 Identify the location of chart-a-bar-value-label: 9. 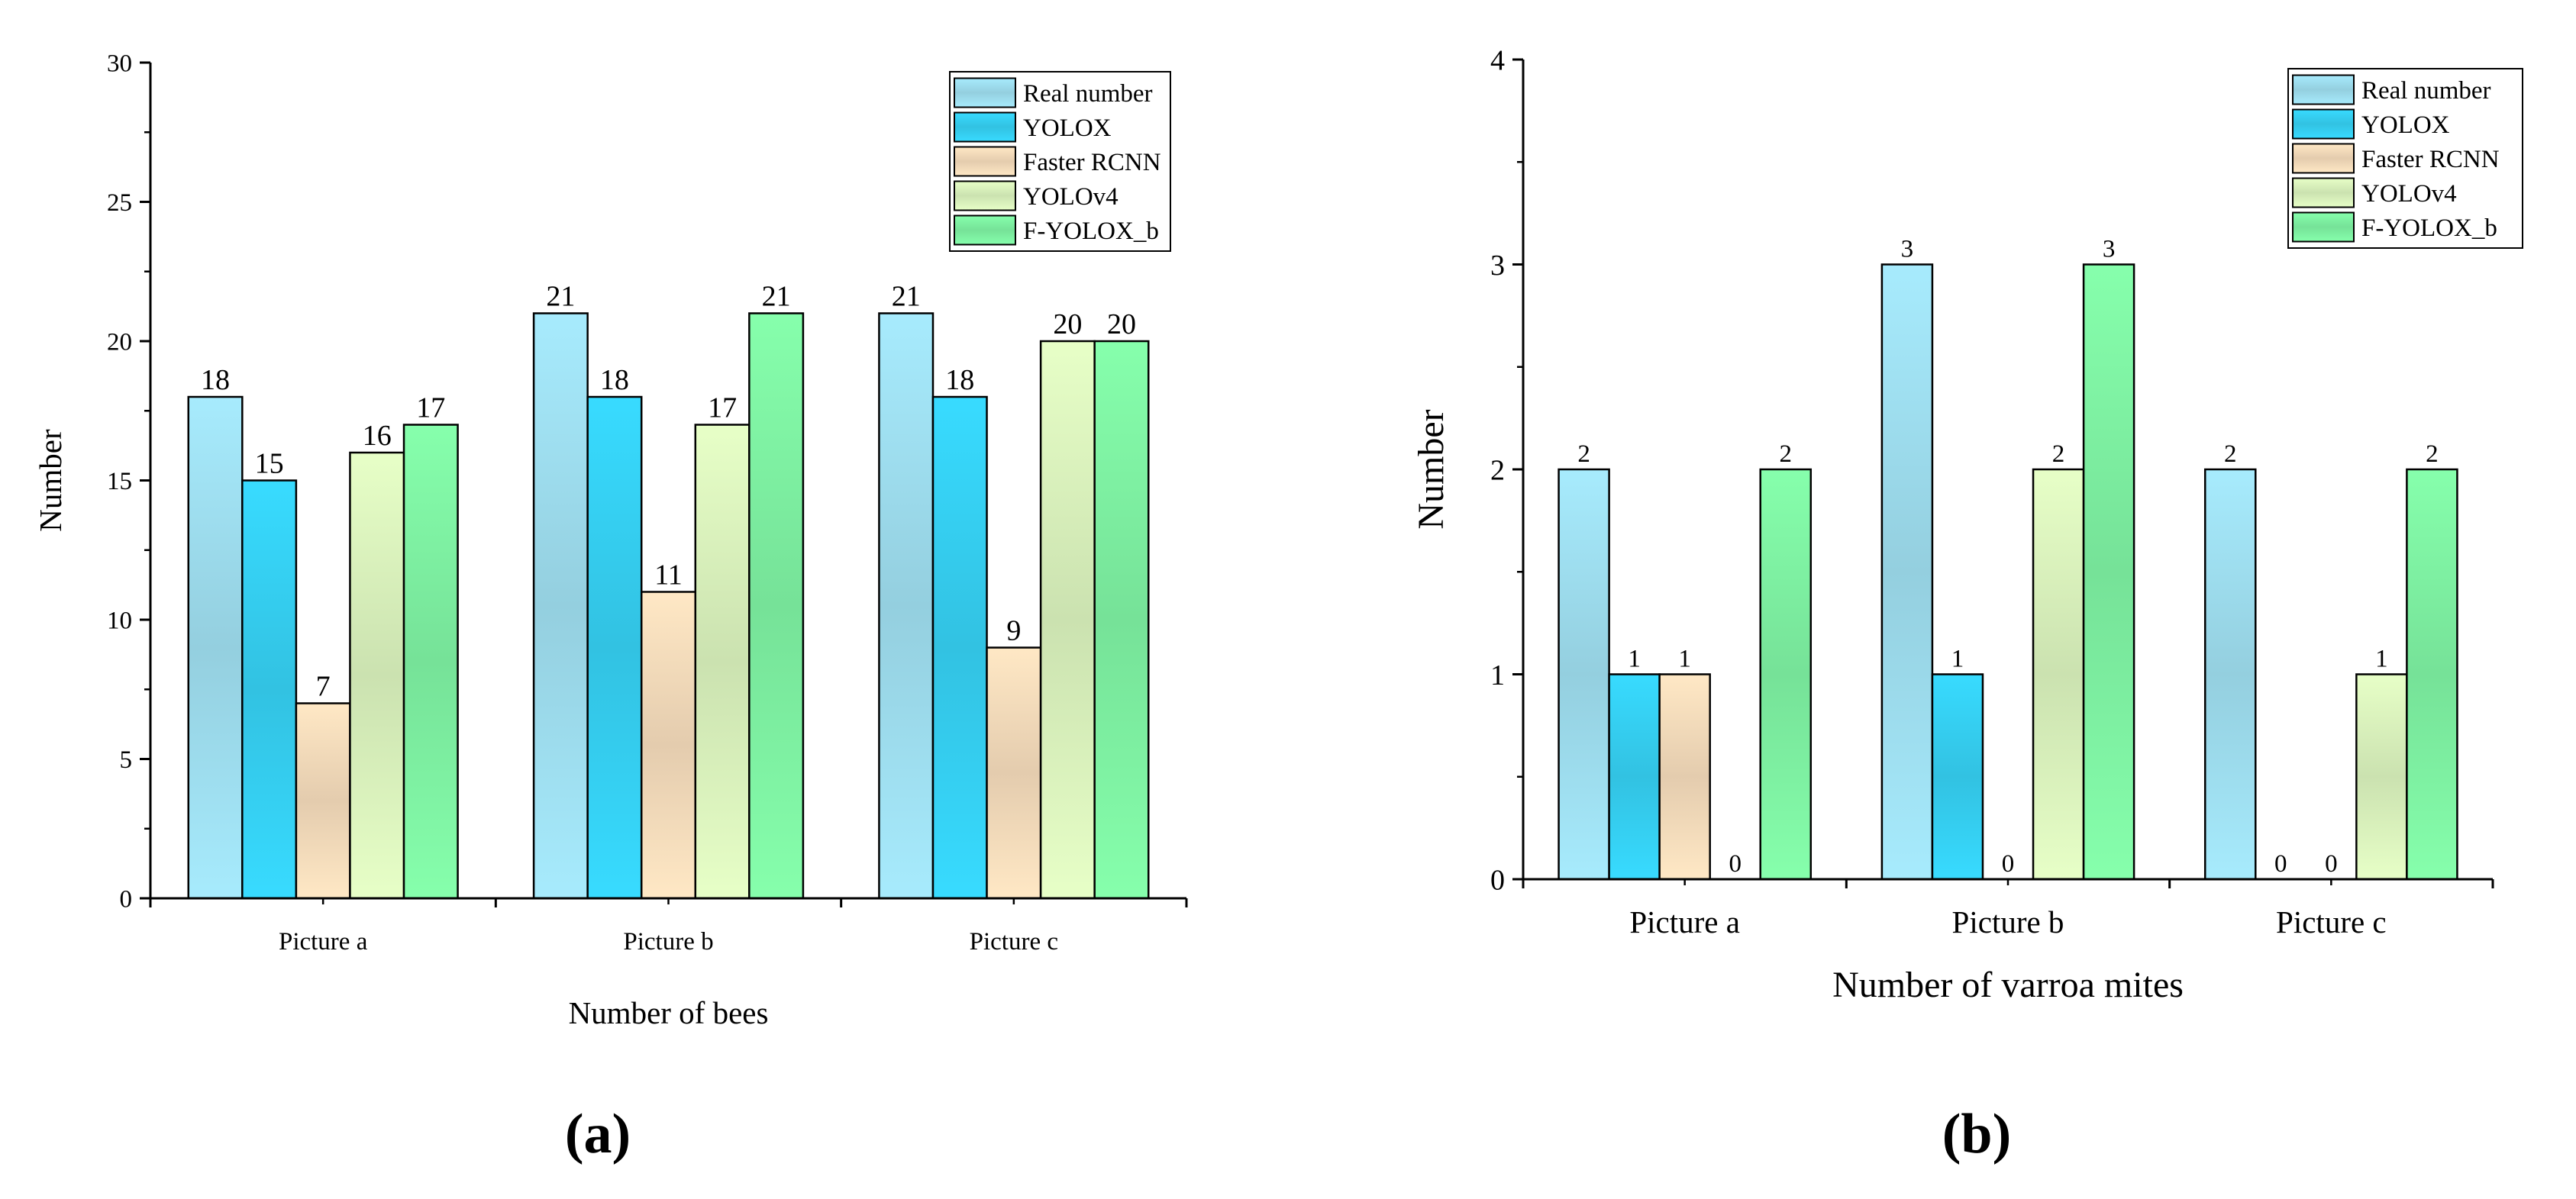
(1013, 631).